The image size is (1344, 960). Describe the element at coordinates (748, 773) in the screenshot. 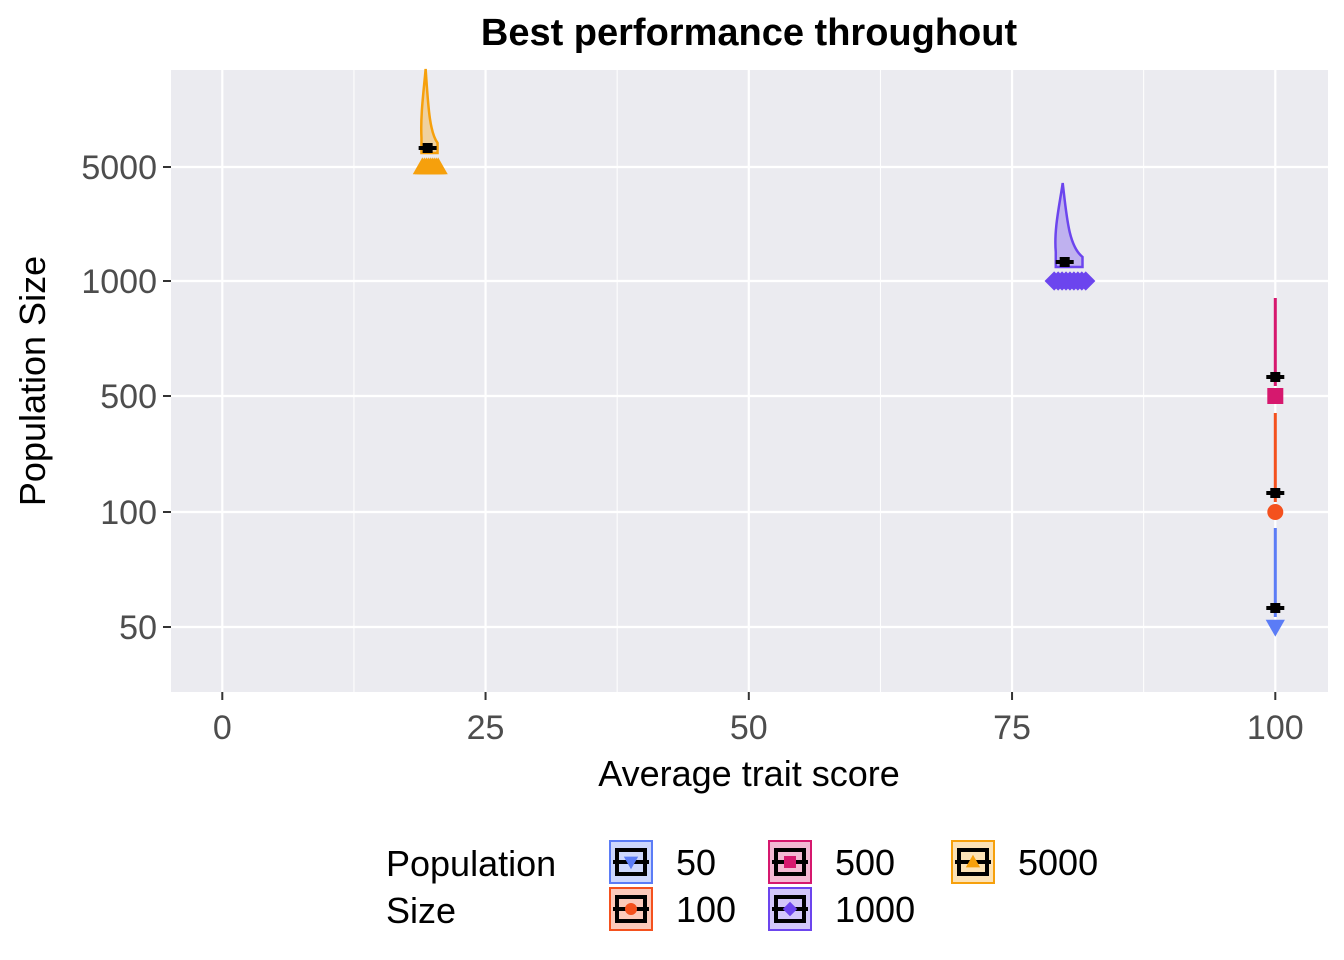

I see `x-axis-title: Average trait score` at that location.